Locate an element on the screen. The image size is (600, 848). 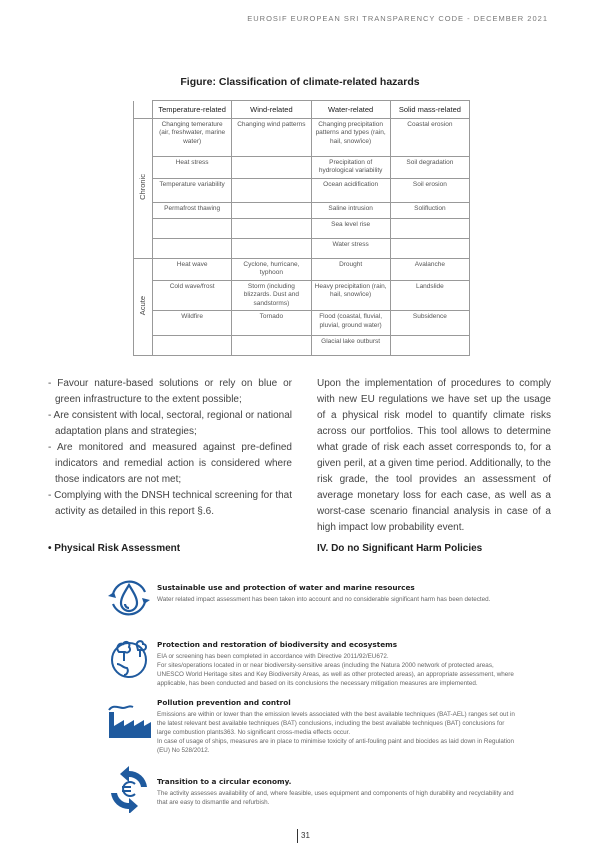
table-cell: Soil degradation is located at coordinates (430, 167).